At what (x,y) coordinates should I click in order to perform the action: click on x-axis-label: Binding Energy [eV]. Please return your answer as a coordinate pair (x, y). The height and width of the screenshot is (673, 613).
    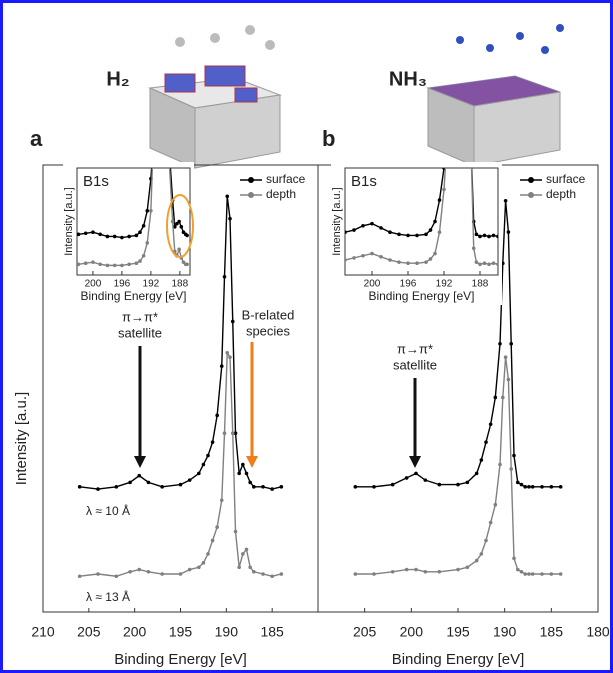
    Looking at the image, I should click on (421, 296).